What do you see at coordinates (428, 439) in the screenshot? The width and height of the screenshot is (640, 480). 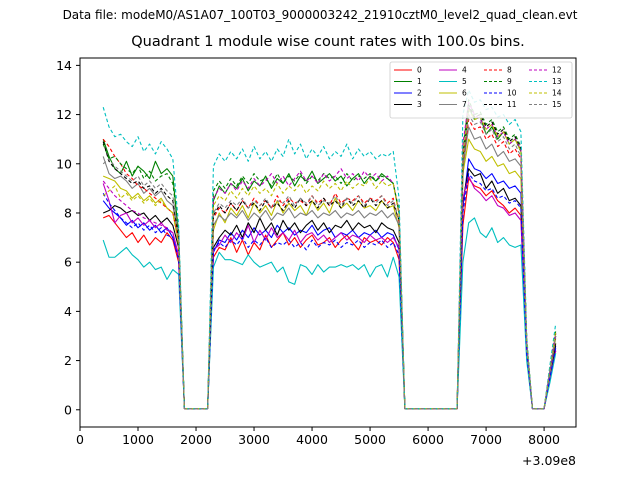 I see `x-tick-label: 6000` at bounding box center [428, 439].